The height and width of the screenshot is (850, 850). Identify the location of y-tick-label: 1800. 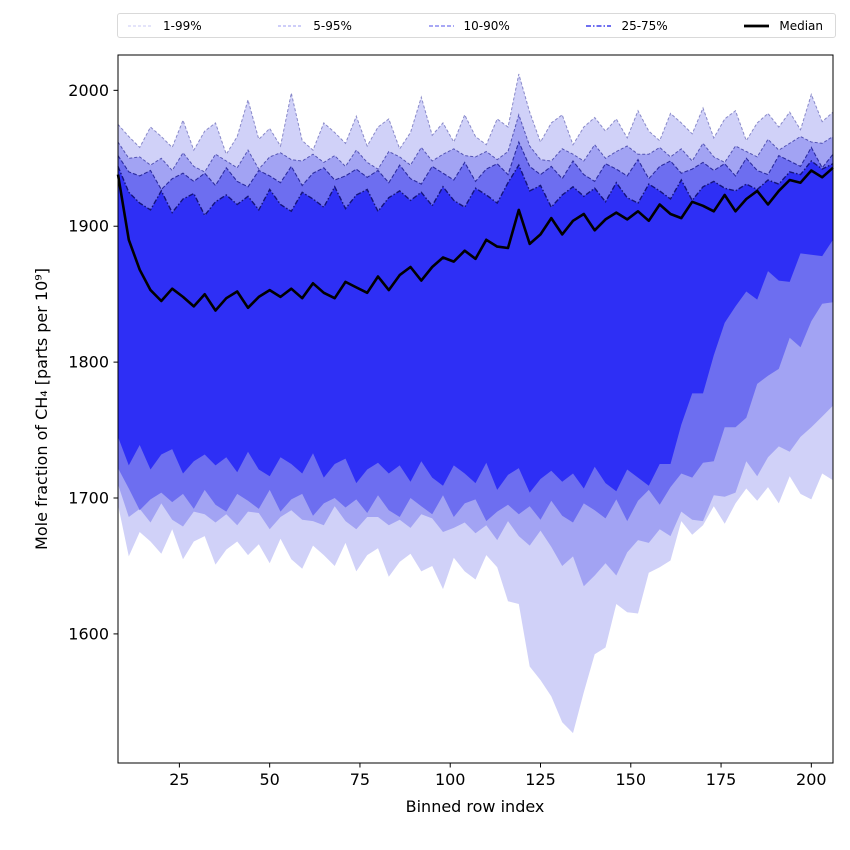
(88, 362).